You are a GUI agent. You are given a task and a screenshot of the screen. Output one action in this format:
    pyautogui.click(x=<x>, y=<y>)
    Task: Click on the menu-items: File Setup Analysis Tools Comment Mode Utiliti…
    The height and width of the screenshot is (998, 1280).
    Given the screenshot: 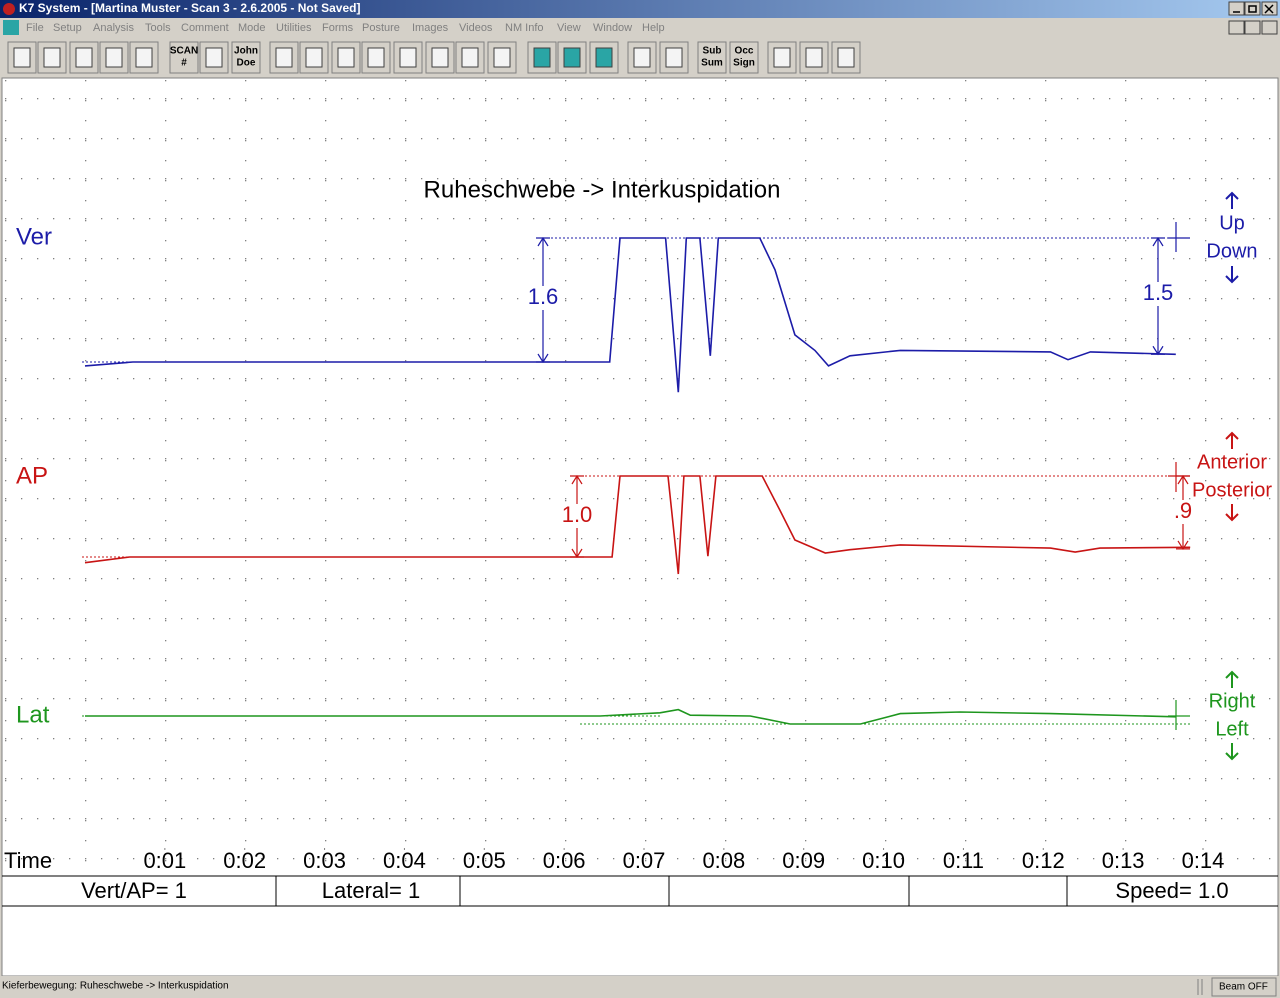 What is the action you would take?
    pyautogui.click(x=345, y=28)
    